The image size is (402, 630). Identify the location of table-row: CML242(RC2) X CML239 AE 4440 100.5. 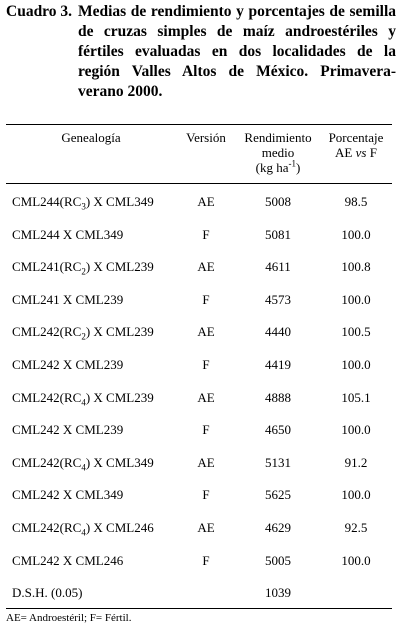
(199, 332).